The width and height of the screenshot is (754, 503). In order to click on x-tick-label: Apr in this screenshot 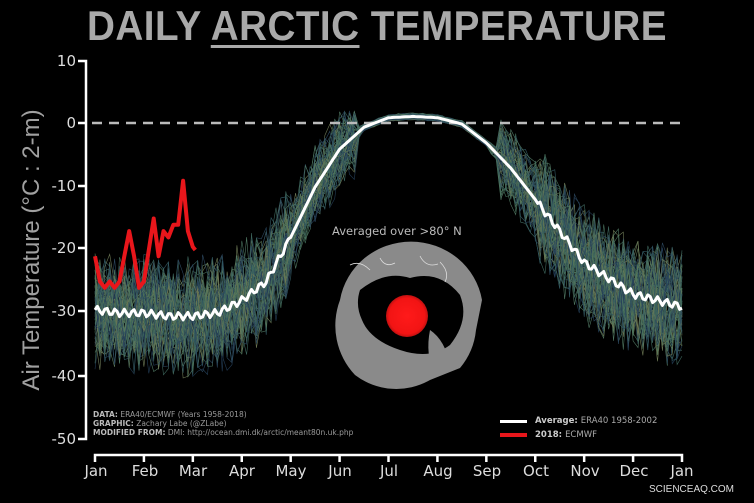, I will do `click(242, 471)`.